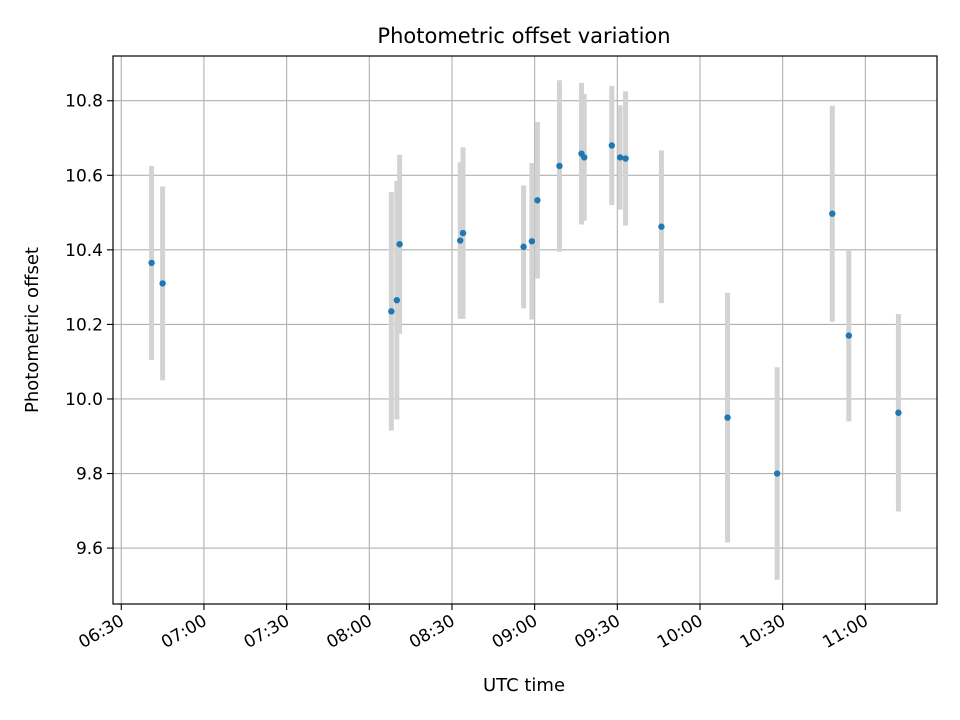  Describe the element at coordinates (267, 632) in the screenshot. I see `x-tick-label: 07:30` at that location.